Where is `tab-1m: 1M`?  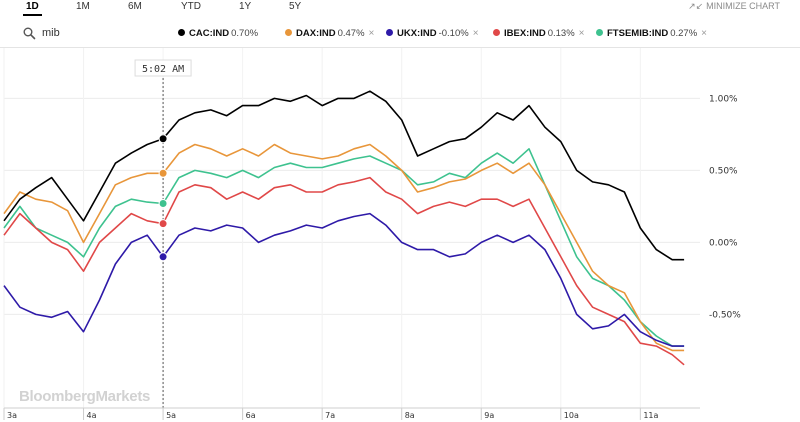
tab-1m: 1M is located at coordinates (83, 6).